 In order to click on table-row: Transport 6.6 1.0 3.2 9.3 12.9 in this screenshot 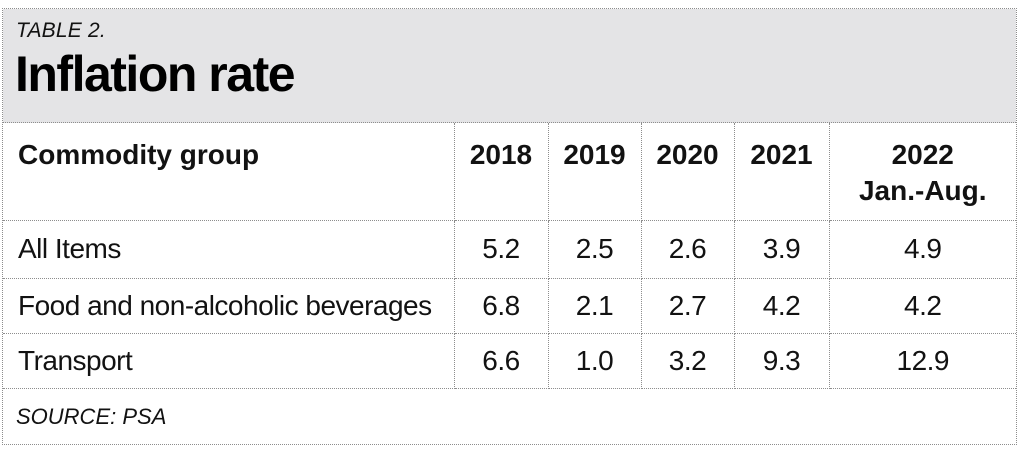, I will do `click(509, 360)`.